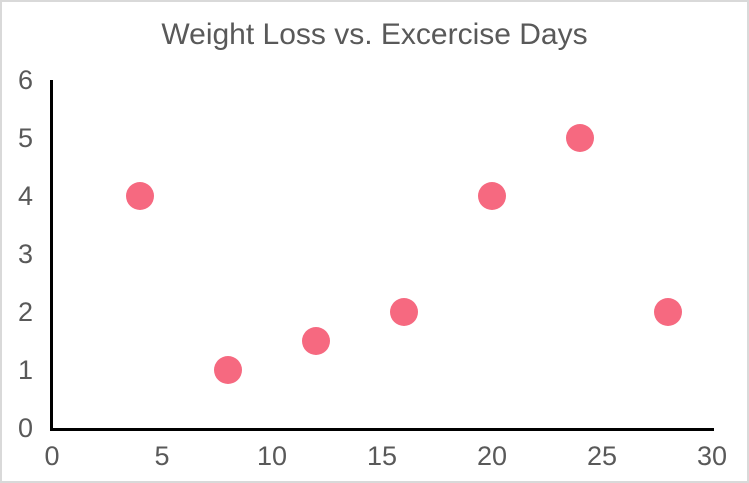 The width and height of the screenshot is (749, 483). I want to click on y-tick-label: 4, so click(25, 196).